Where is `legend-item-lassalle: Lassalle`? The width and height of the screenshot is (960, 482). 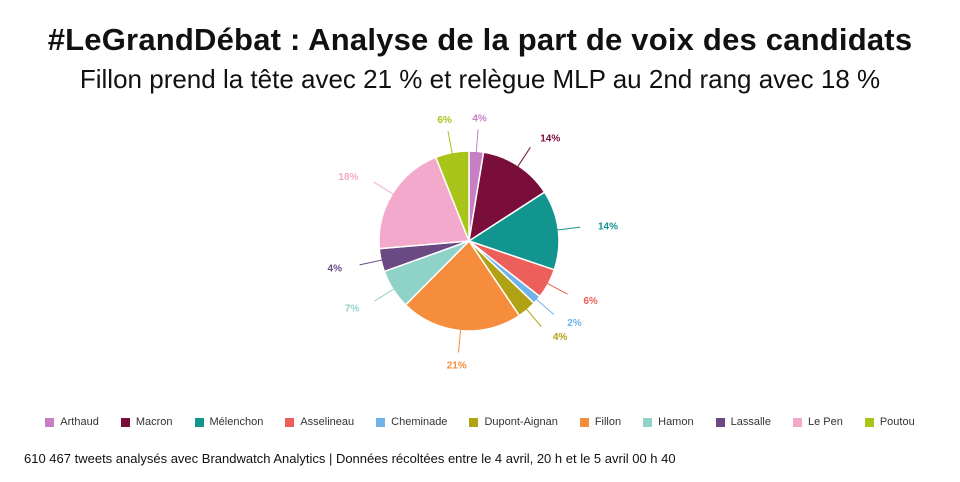 legend-item-lassalle: Lassalle is located at coordinates (743, 422).